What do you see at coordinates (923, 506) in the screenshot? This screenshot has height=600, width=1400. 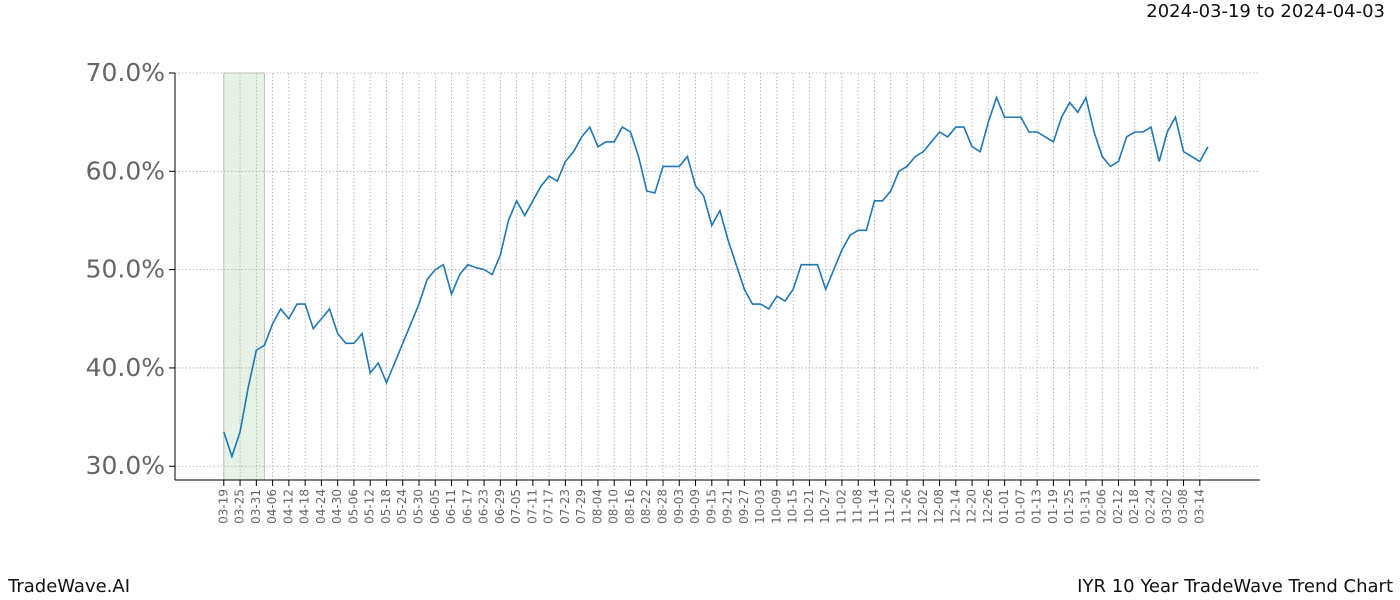 I see `x-tick-label: 12-02` at bounding box center [923, 506].